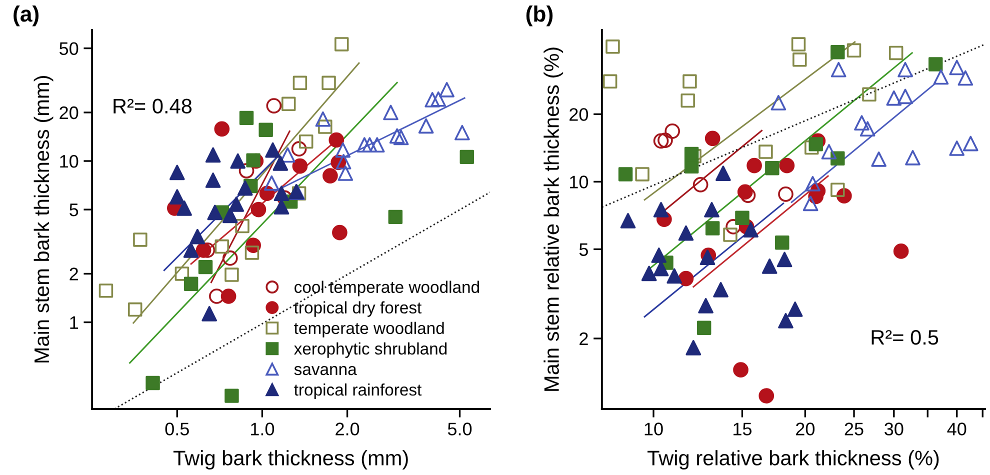  Describe the element at coordinates (290, 460) in the screenshot. I see `x-axis-title: Twig bark thickness (mm)` at that location.